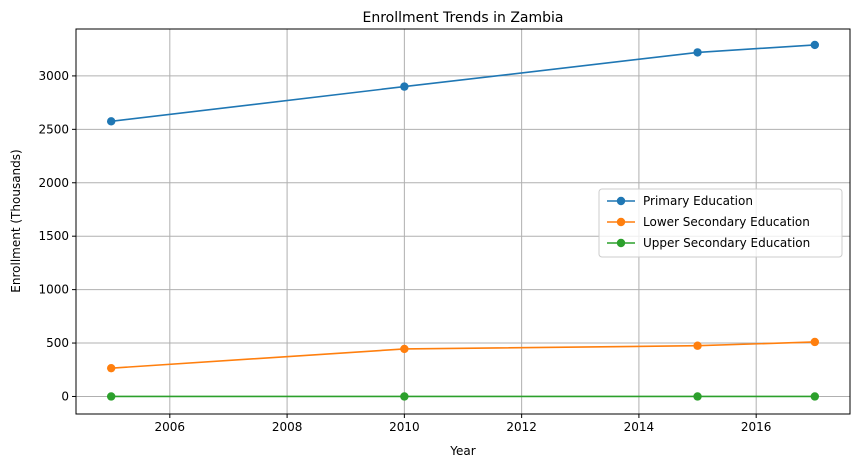 This screenshot has width=859, height=468. I want to click on x-tick-label: 2016, so click(756, 427).